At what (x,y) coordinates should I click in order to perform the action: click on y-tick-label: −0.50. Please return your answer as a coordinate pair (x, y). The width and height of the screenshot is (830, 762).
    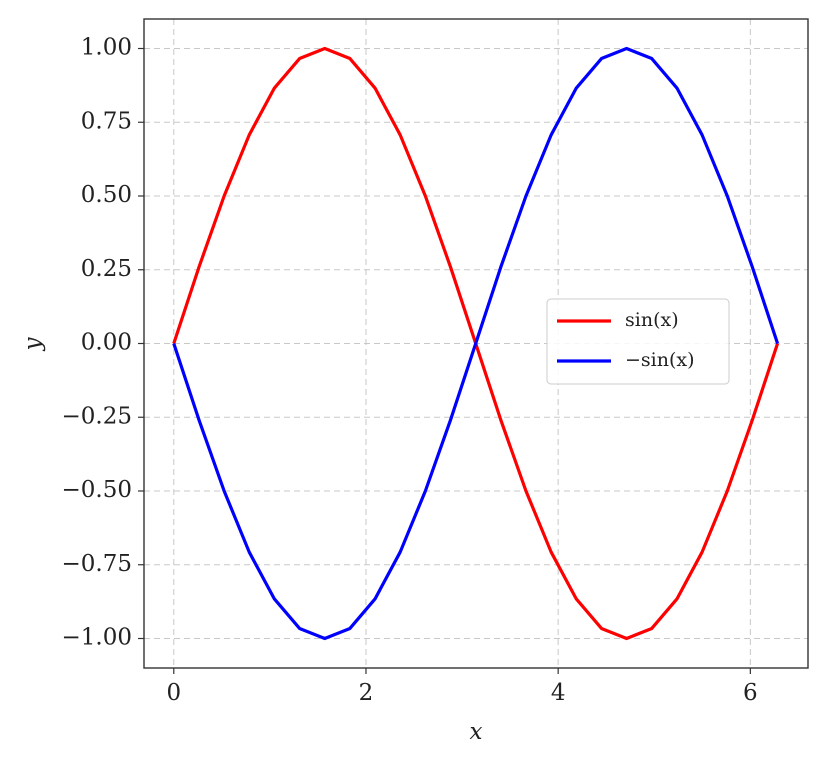
    Looking at the image, I should click on (97, 490).